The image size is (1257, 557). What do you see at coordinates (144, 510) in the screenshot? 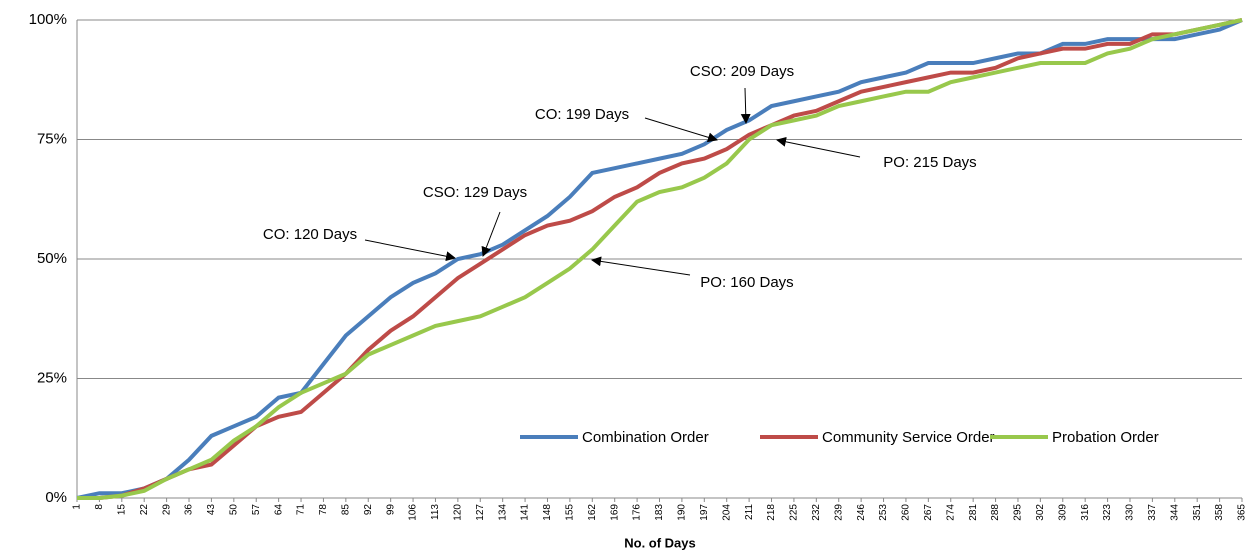
I see `x-tick-label: 22` at bounding box center [144, 510].